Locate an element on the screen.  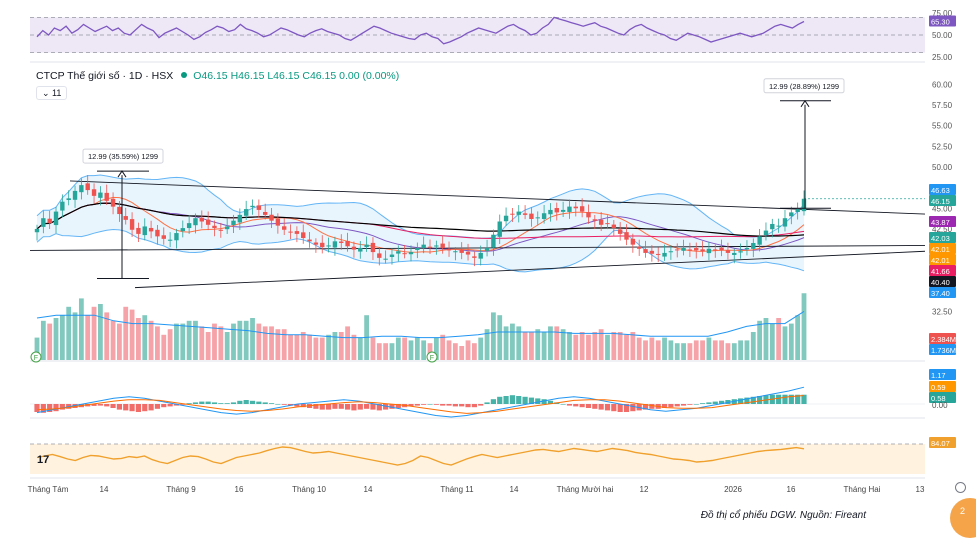
x-tick-label: 2026 is located at coordinates (733, 489).